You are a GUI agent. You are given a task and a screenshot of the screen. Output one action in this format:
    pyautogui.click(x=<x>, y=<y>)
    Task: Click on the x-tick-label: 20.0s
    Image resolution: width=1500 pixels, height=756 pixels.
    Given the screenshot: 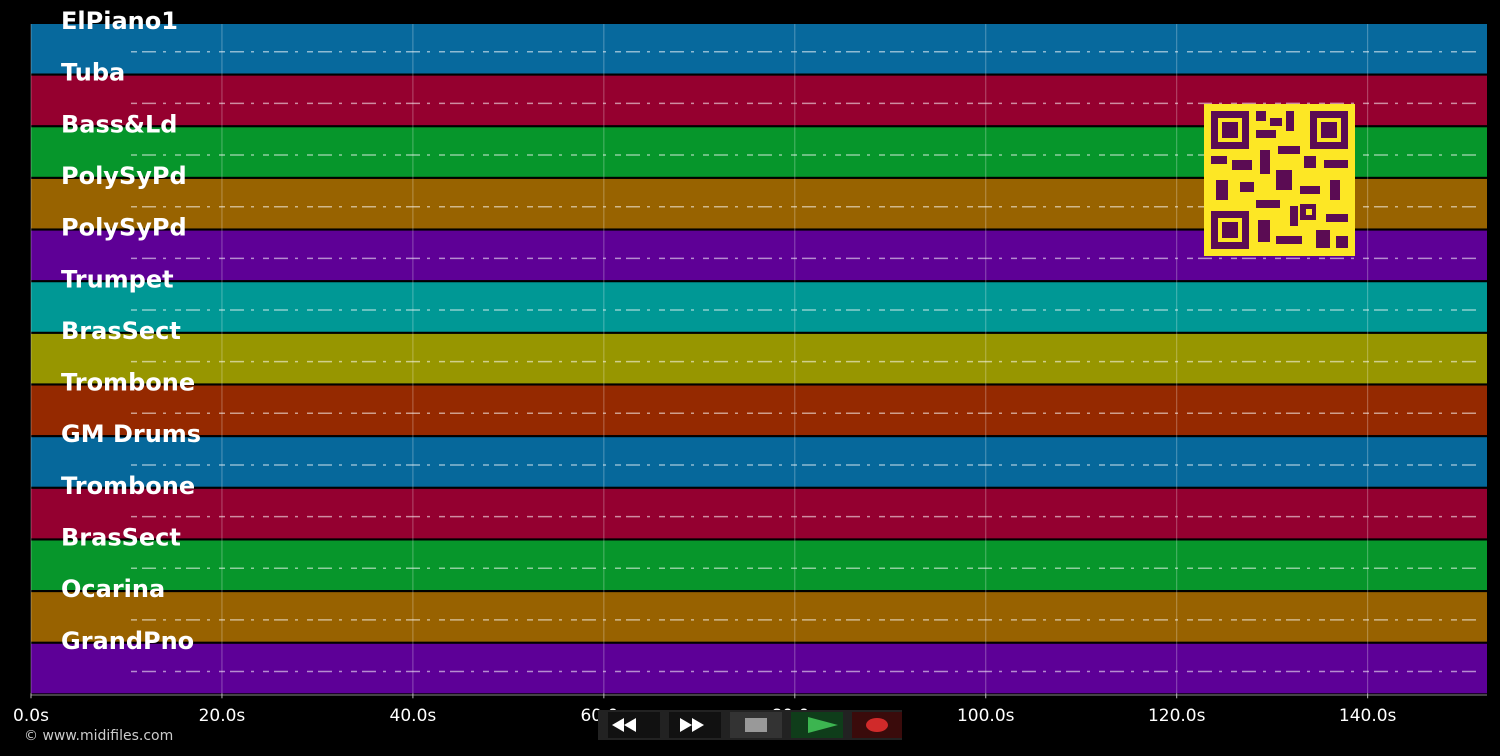 What is the action you would take?
    pyautogui.click(x=222, y=716)
    